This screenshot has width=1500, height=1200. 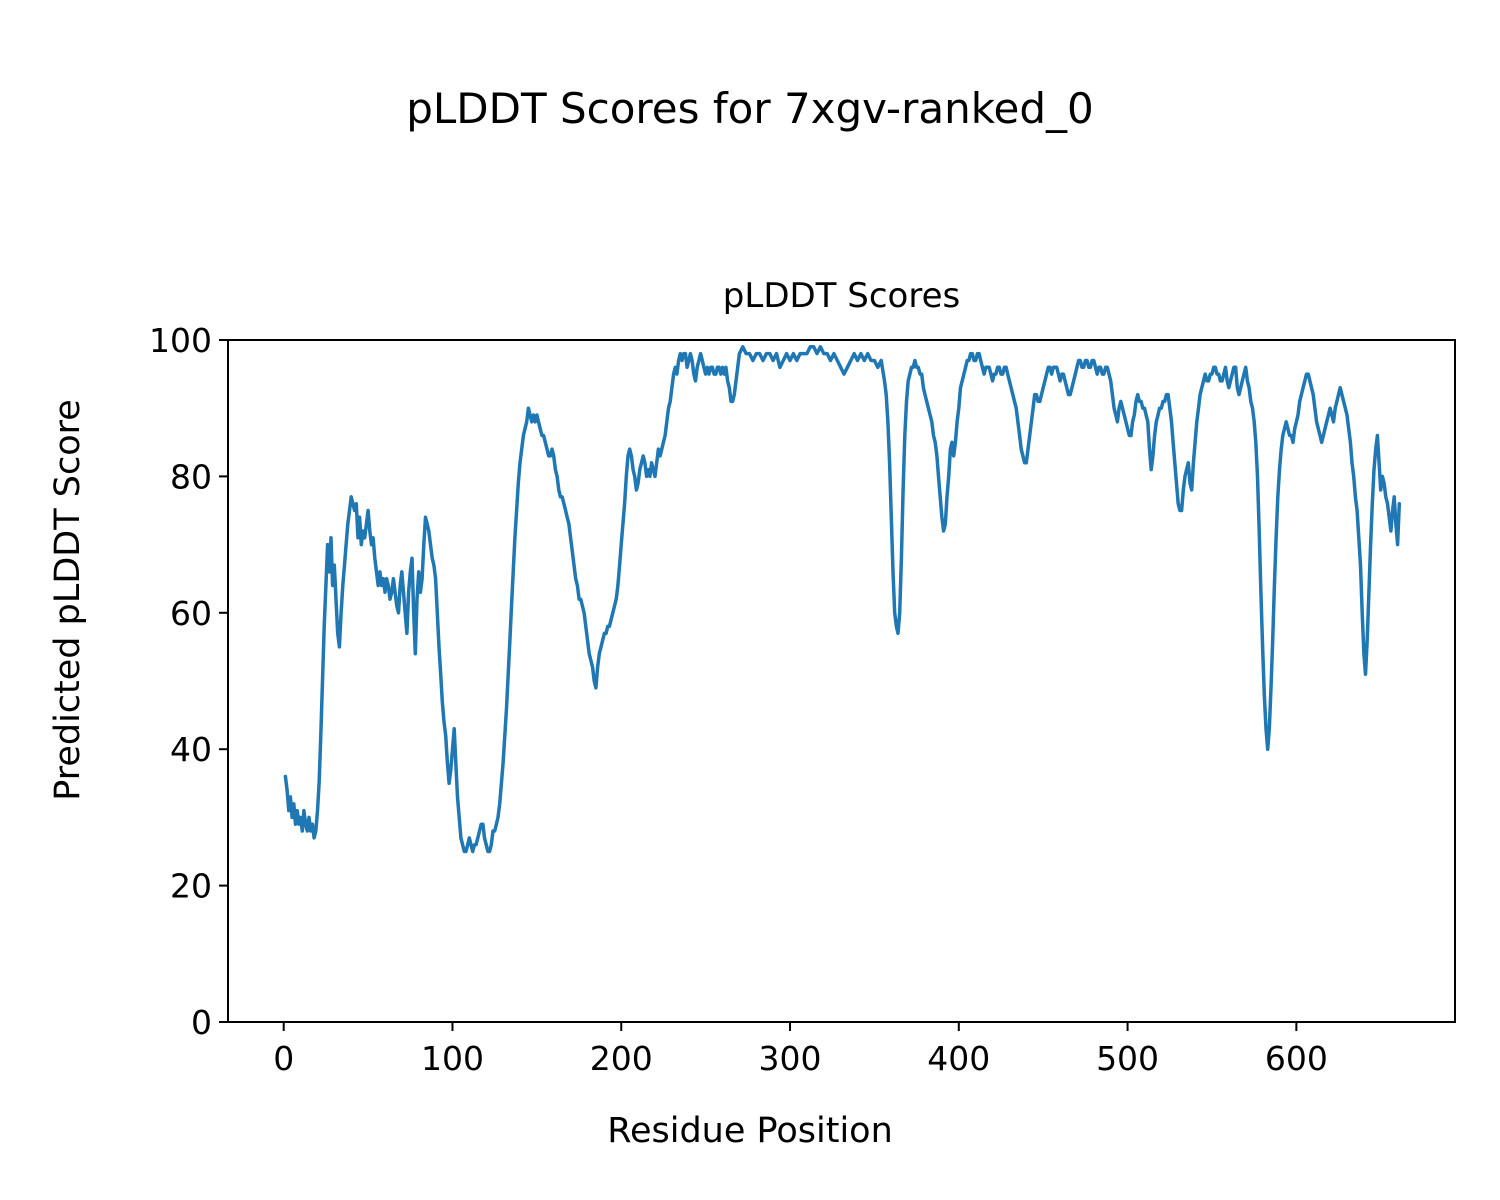 I want to click on x-axis-ticks: 0 100 200 300 400 500 600, so click(x=800, y=1050).